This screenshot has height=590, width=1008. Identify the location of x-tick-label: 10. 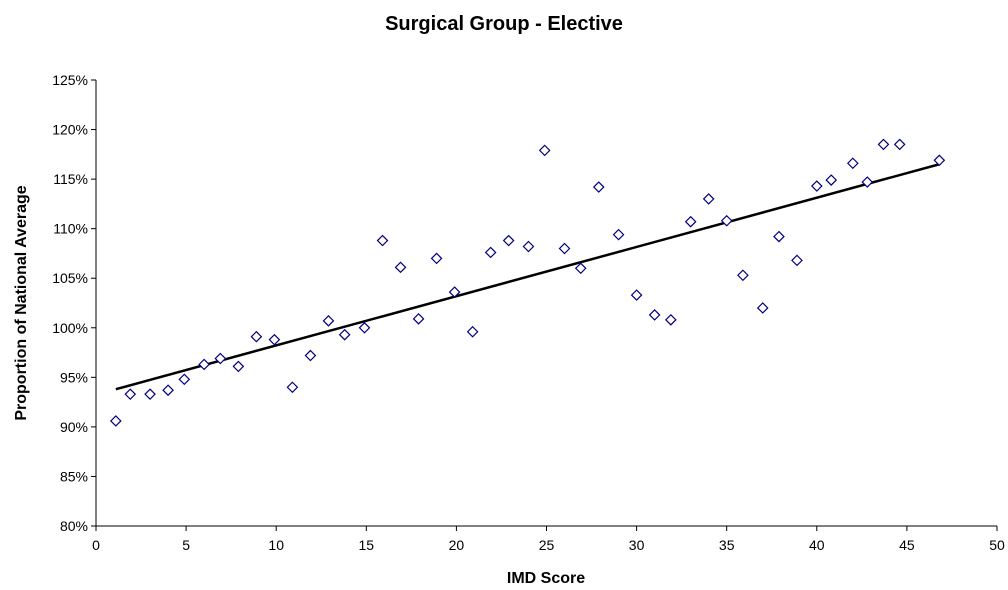
(276, 545).